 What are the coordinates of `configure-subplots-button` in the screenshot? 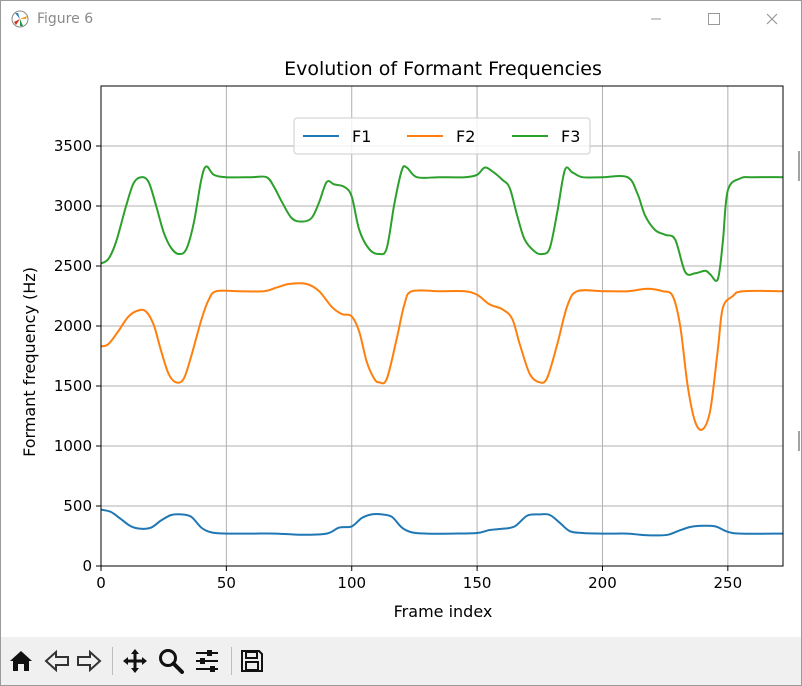 It's located at (207, 661).